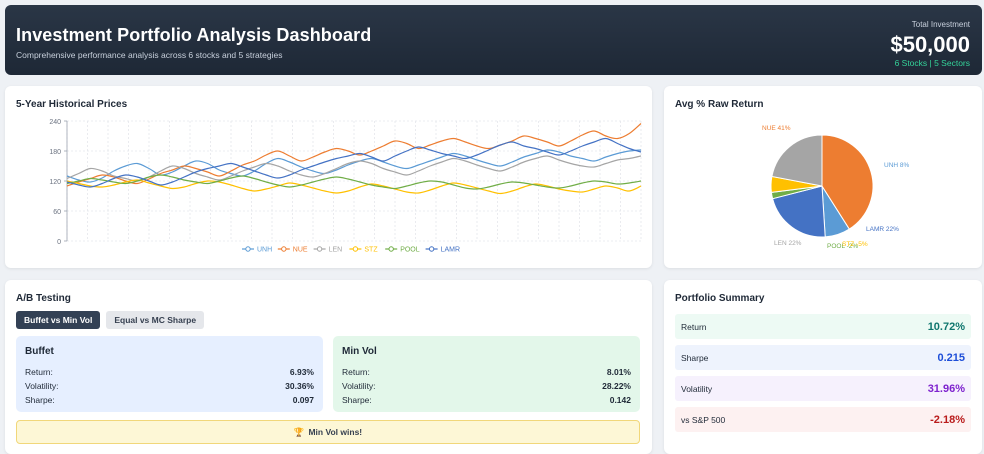  I want to click on strategy-b-name: Min Vol, so click(359, 351).